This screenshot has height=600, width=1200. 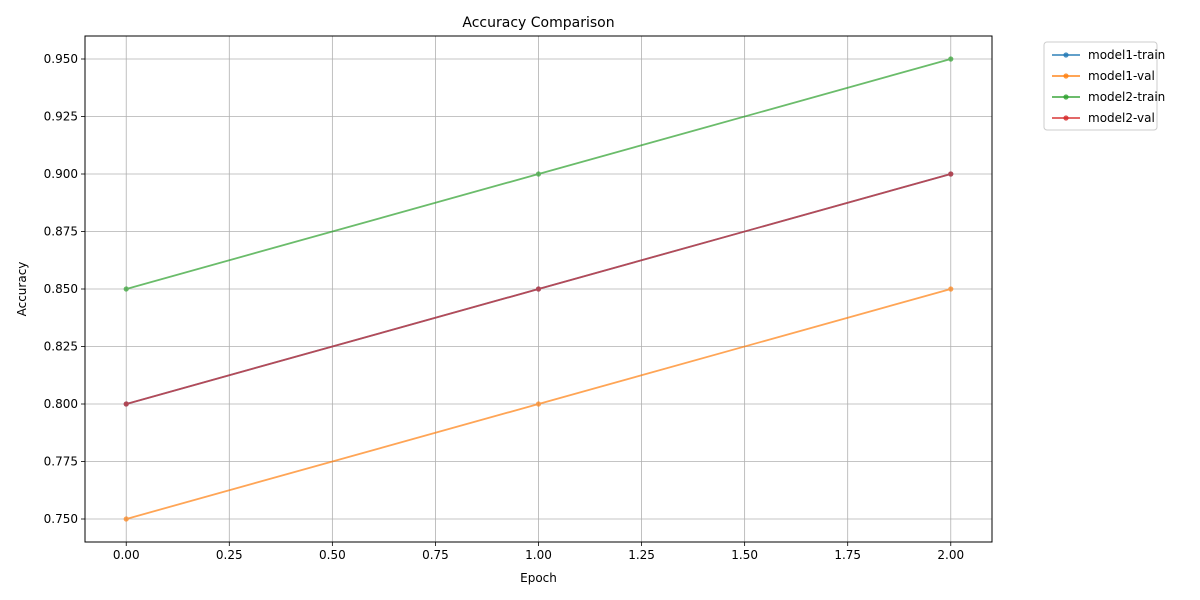 I want to click on x-tick-label: 1.75, so click(x=847, y=555).